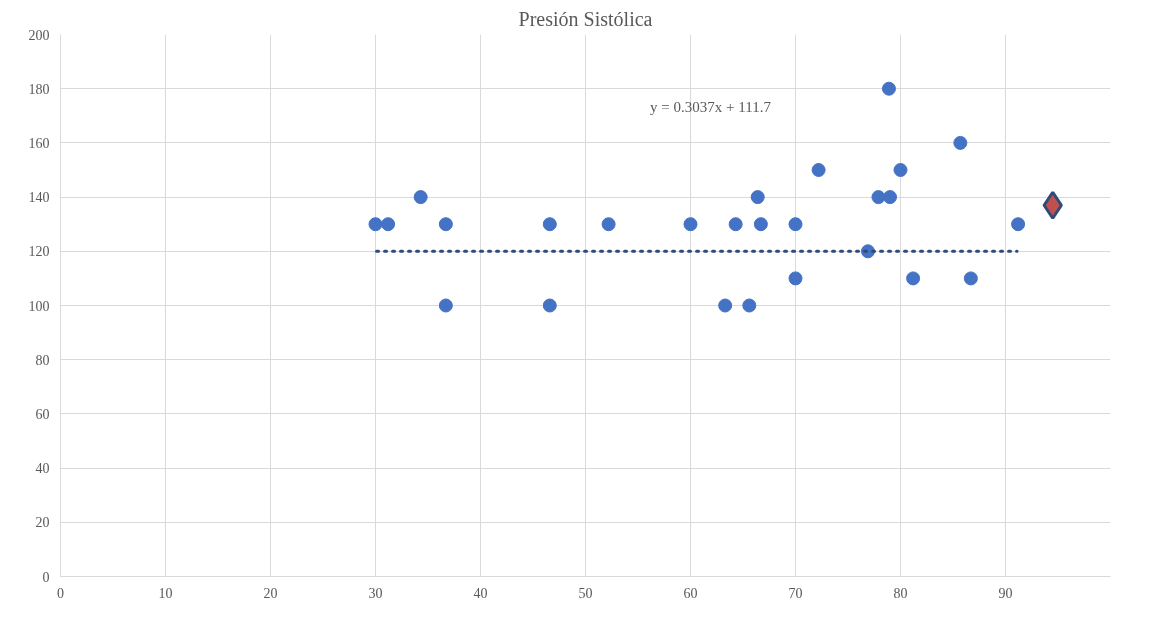 This screenshot has width=1162, height=617. What do you see at coordinates (46, 577) in the screenshot?
I see `y-tick-label: 0` at bounding box center [46, 577].